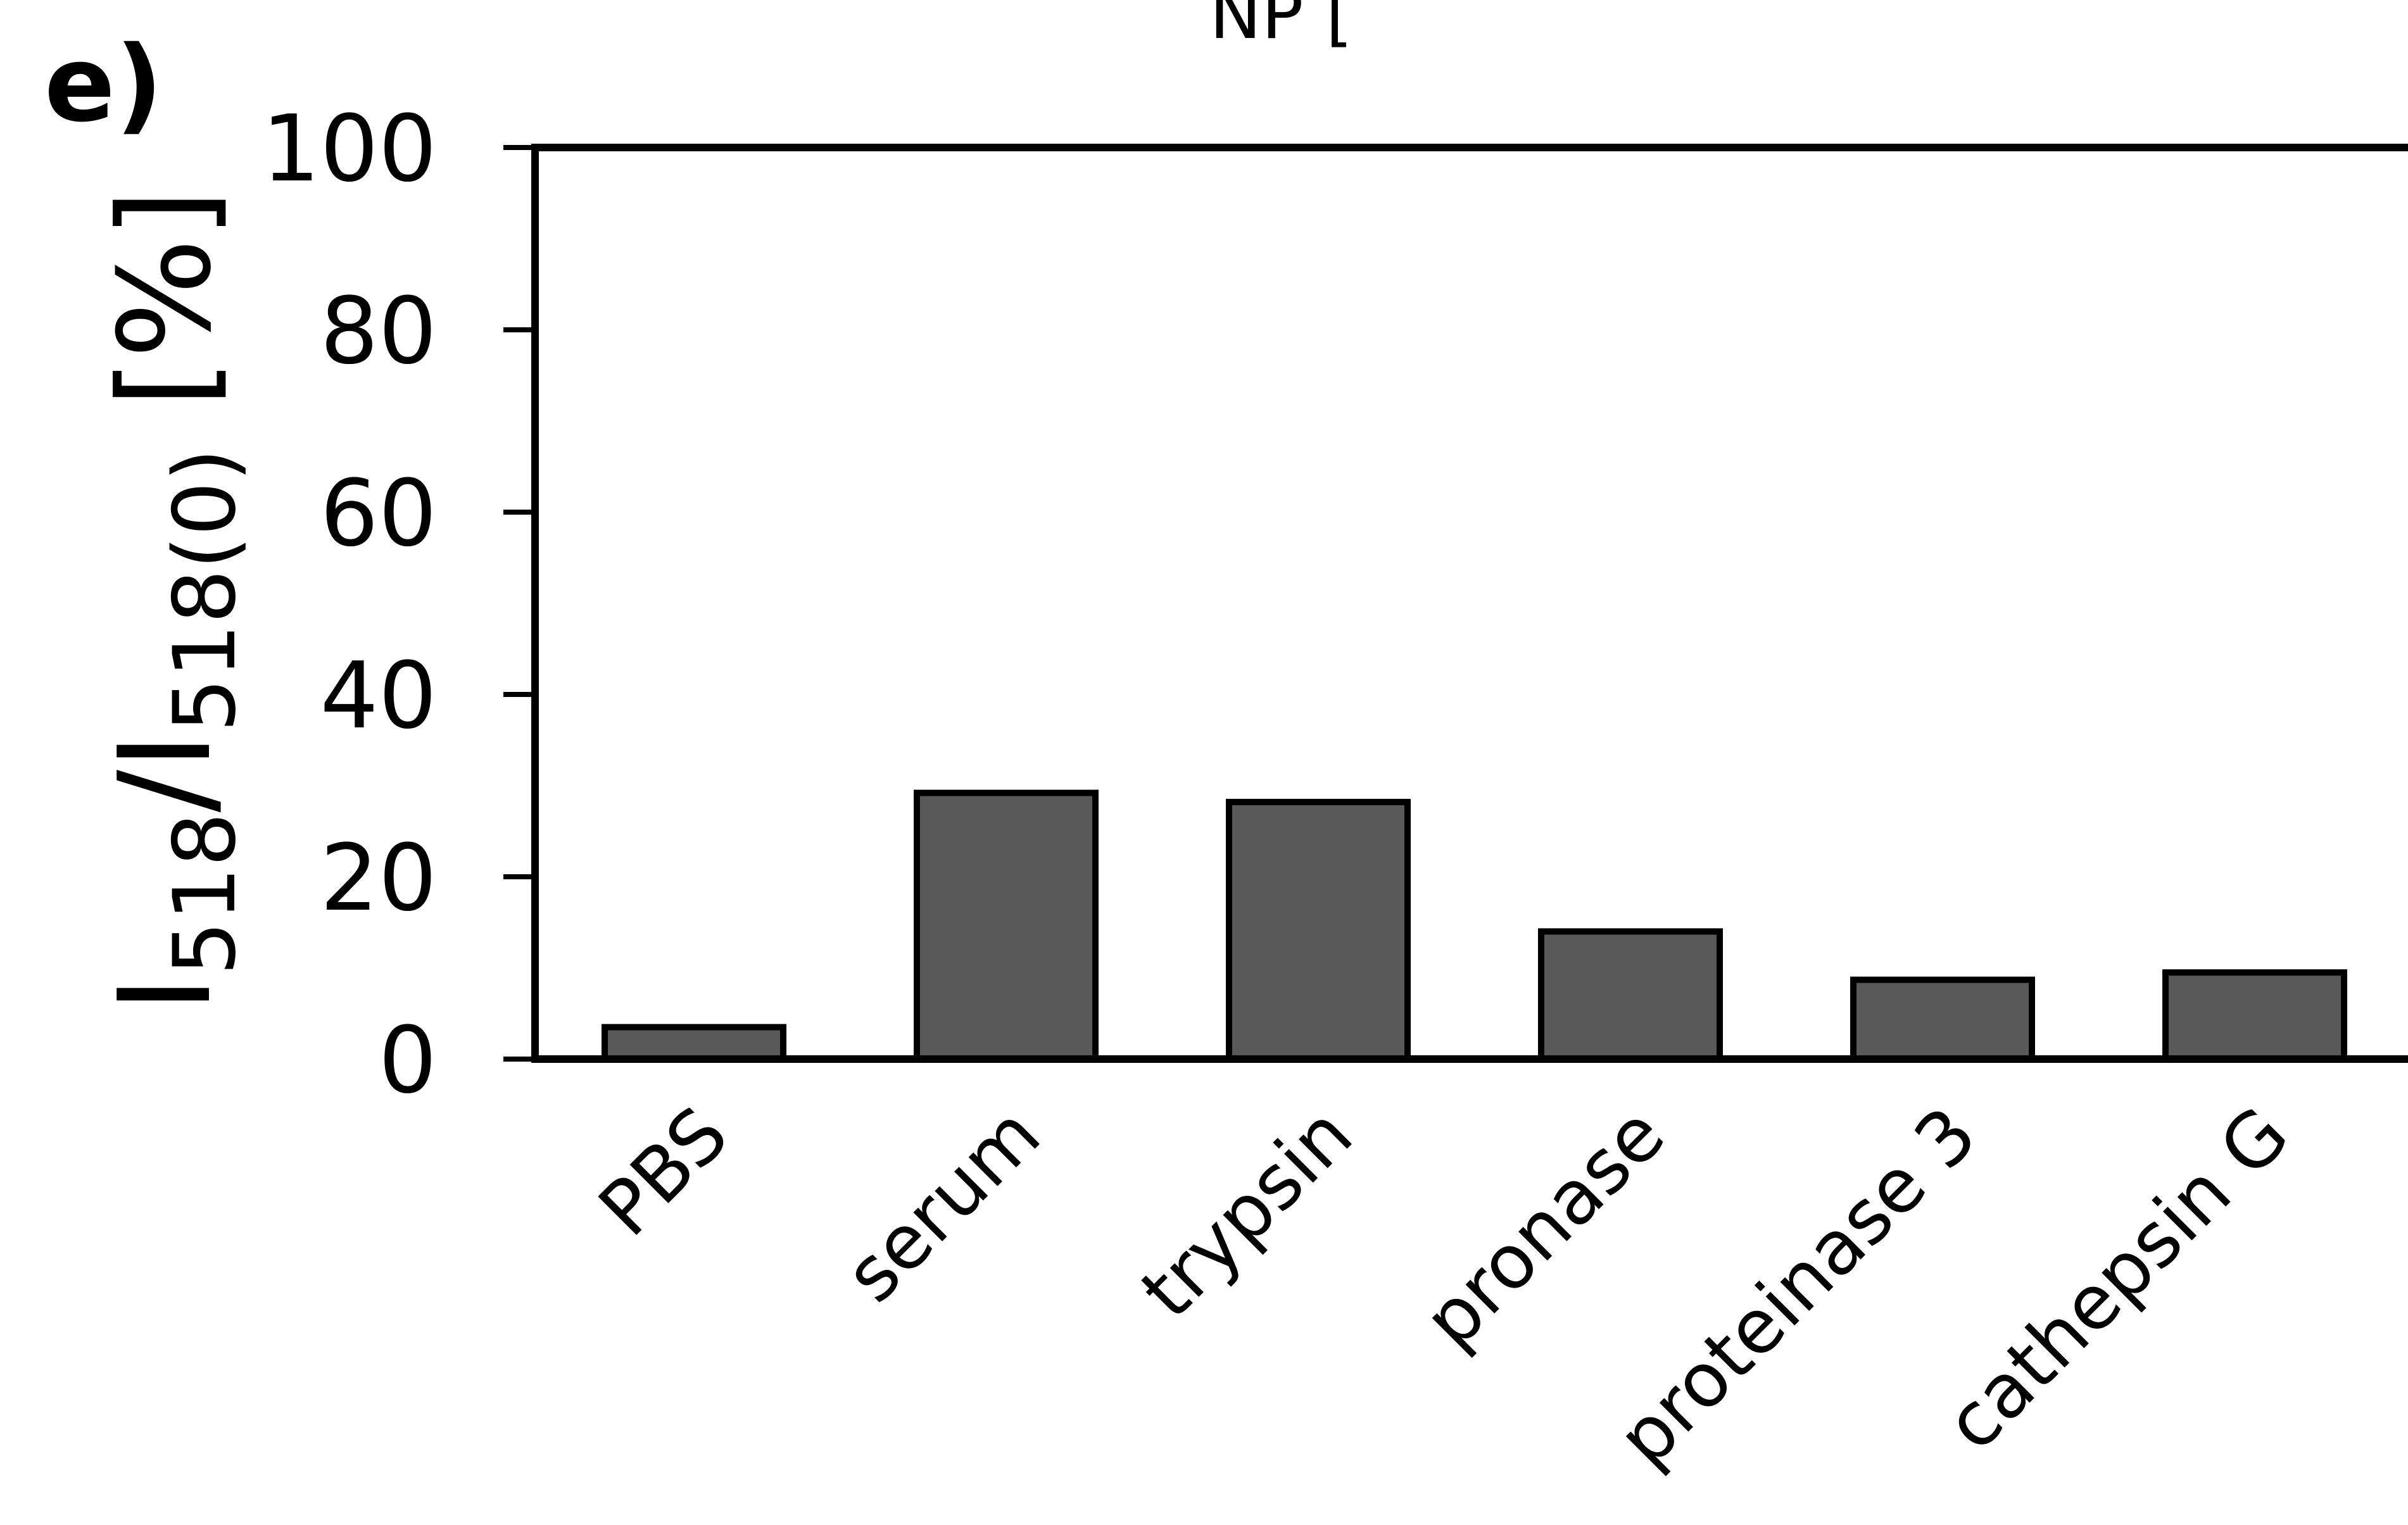 The height and width of the screenshot is (1525, 2408). Describe the element at coordinates (398, 605) in the screenshot. I see `y-axis: 0 20 40 60 80 100` at that location.